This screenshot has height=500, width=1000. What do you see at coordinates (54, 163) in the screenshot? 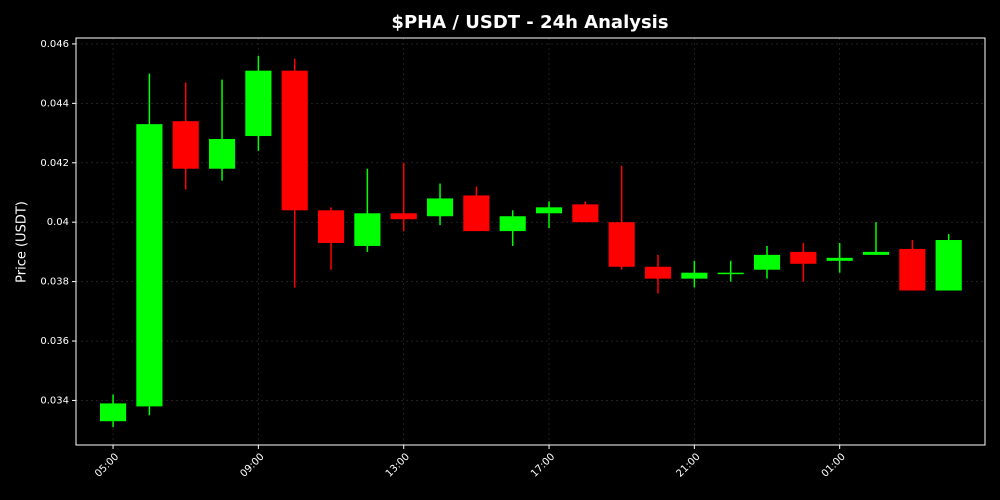
I see `y-tick-label: 0.042` at bounding box center [54, 163].